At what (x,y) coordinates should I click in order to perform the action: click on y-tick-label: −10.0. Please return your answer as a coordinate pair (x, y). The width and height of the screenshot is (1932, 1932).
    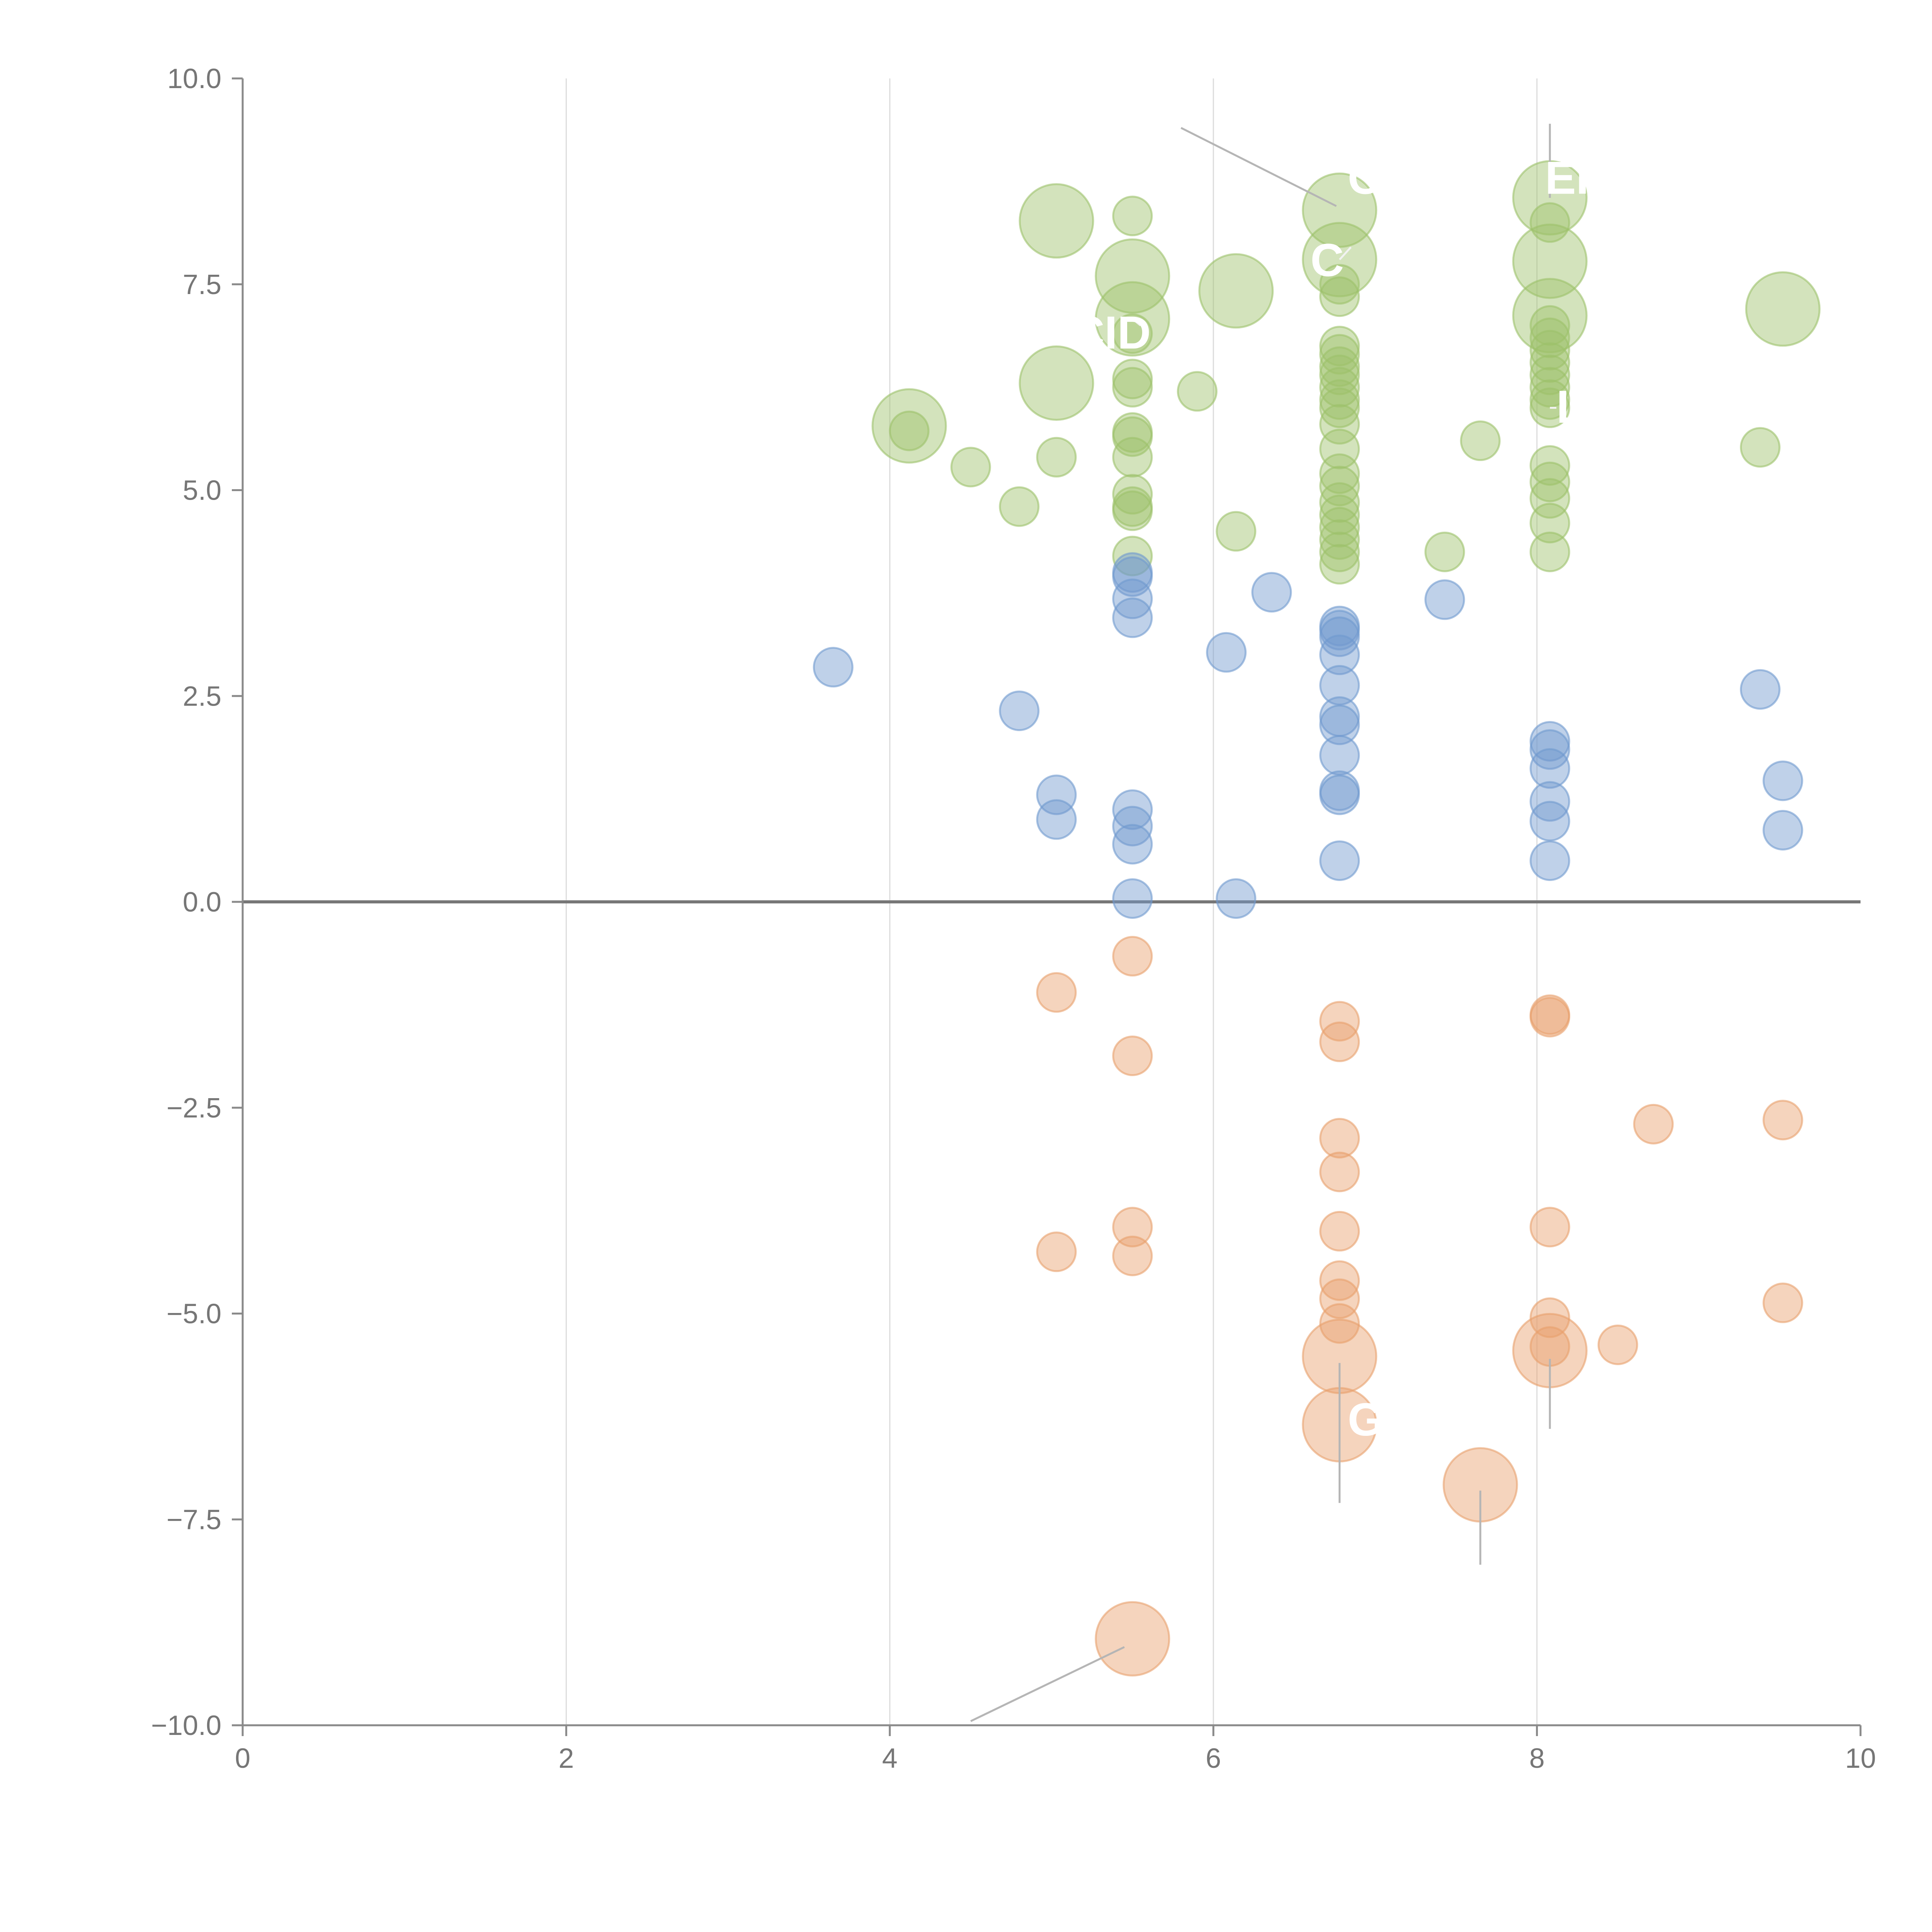
    Looking at the image, I should click on (186, 1726).